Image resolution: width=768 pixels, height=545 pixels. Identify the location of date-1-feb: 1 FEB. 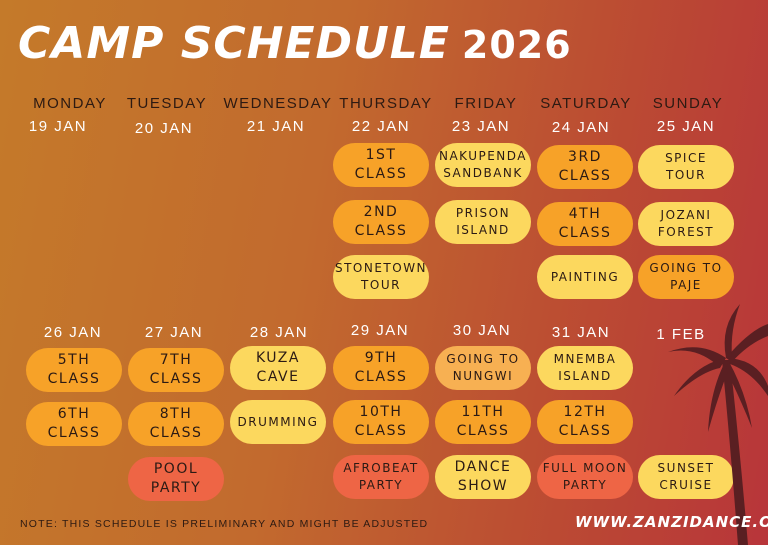
(681, 334).